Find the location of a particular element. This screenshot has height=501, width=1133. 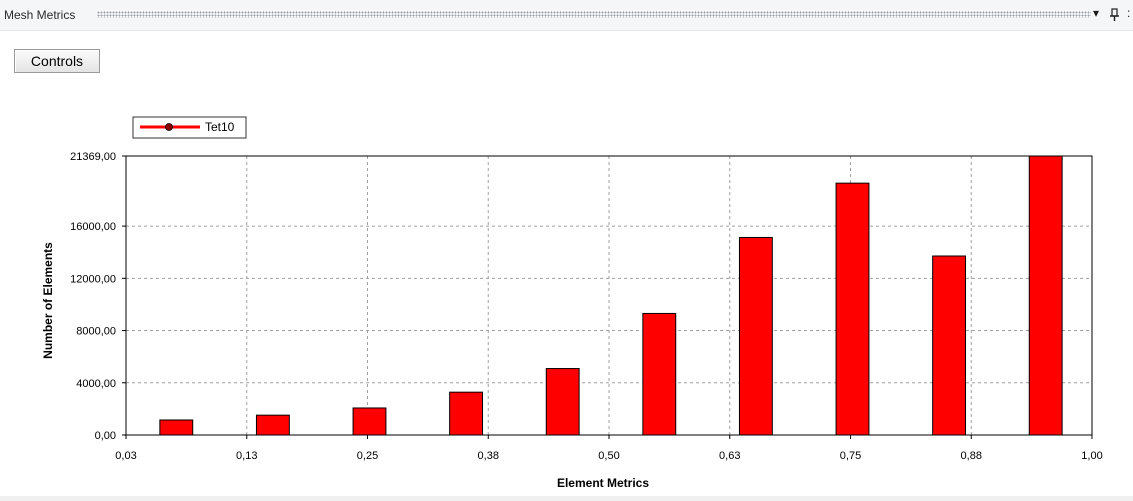

bottom-border is located at coordinates (566, 498).